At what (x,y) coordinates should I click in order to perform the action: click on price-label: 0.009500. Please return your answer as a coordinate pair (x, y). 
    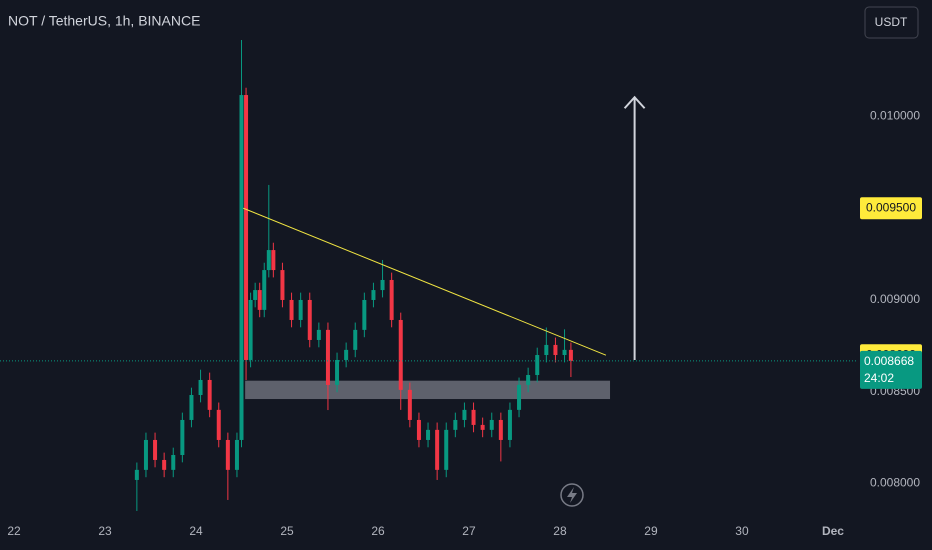
    Looking at the image, I should click on (891, 207).